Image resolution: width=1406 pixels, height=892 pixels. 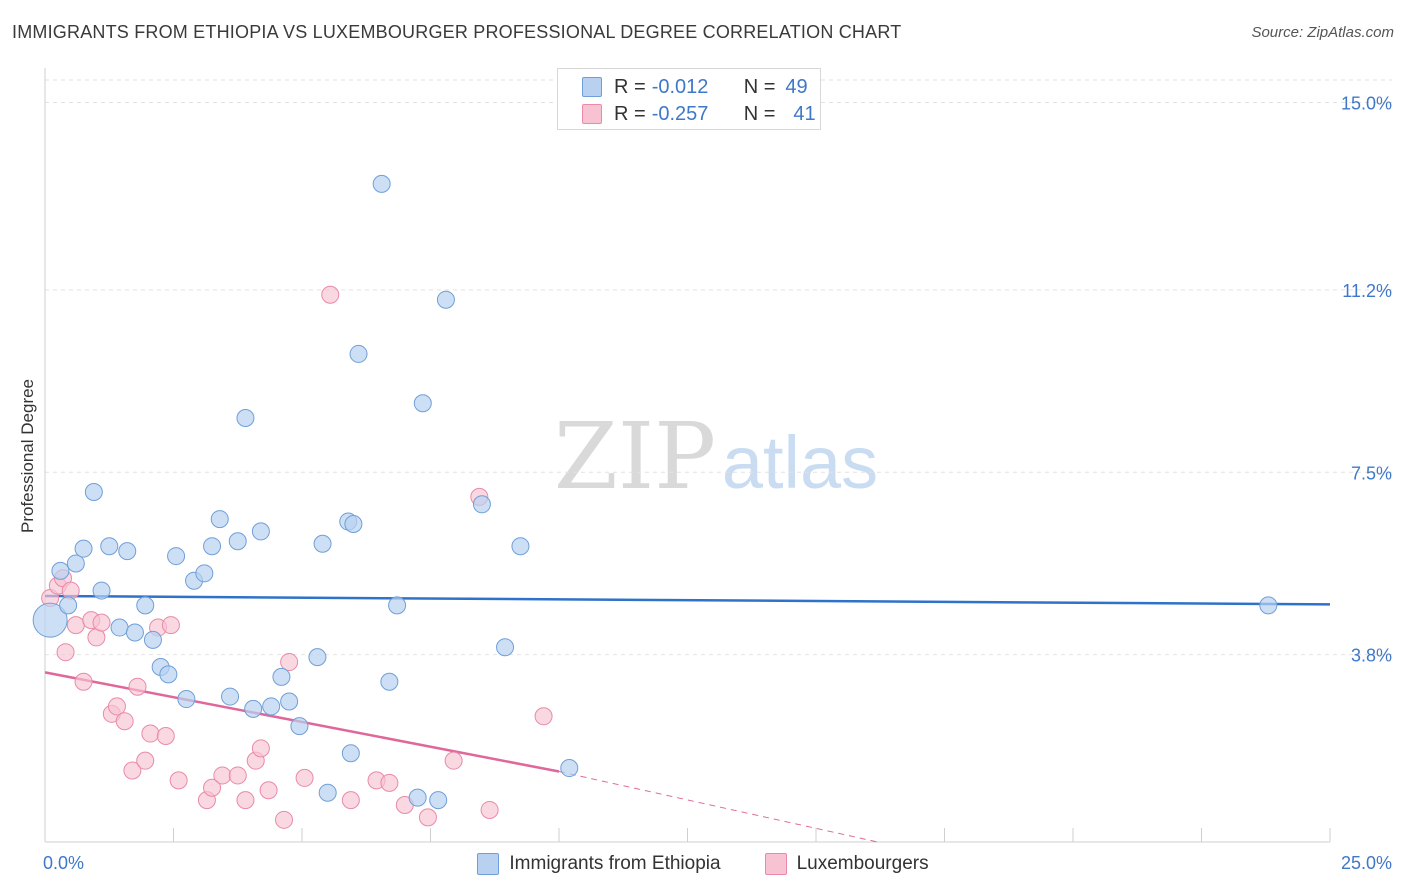 I want to click on series-legend: Immigrants from Ethiopia Luxembourgers, so click(x=703, y=864).